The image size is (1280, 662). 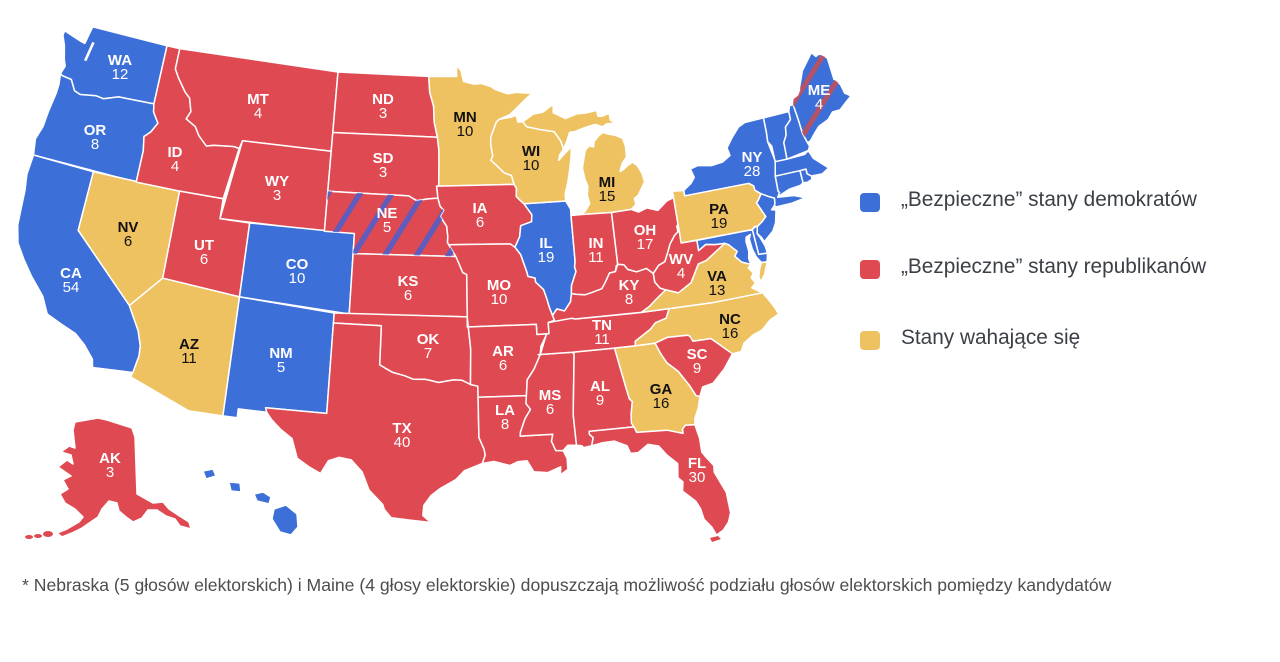 What do you see at coordinates (681, 259) in the screenshot?
I see `svg-text: WV` at bounding box center [681, 259].